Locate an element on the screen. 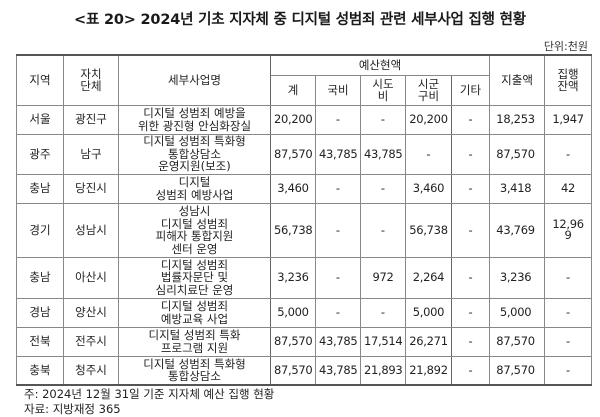 The height and width of the screenshot is (417, 600). cell-total: 56,738 is located at coordinates (293, 230).